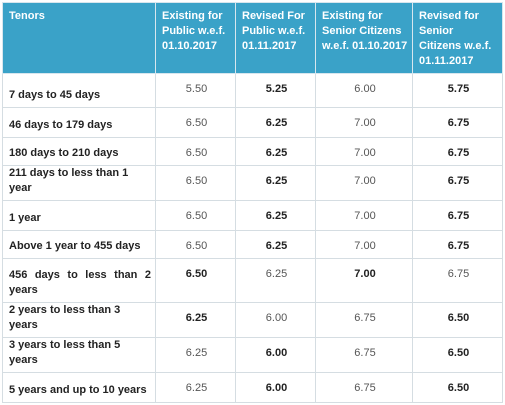 Image resolution: width=505 pixels, height=405 pixels. Describe the element at coordinates (79, 280) in the screenshot. I see `tenor-cell: 456 days to less than 2 years` at that location.